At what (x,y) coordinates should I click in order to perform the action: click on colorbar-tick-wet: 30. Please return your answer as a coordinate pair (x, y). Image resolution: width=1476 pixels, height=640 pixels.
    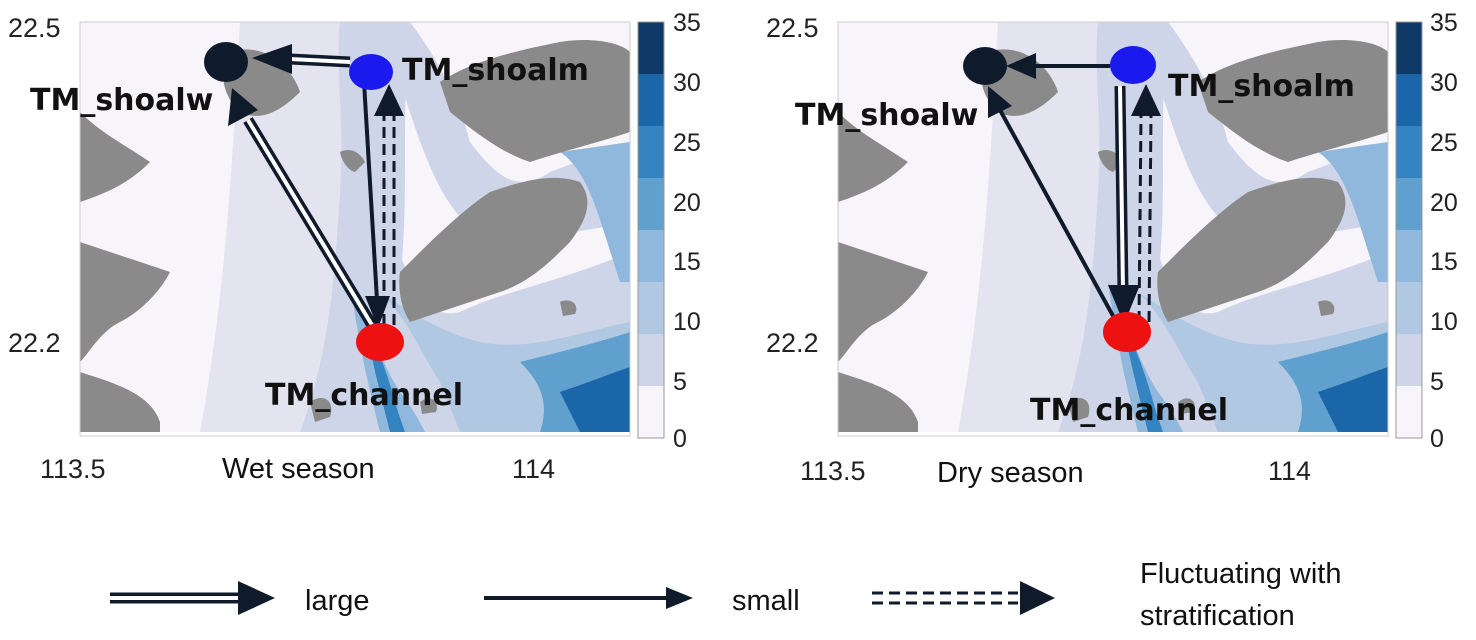
    Looking at the image, I should click on (687, 83).